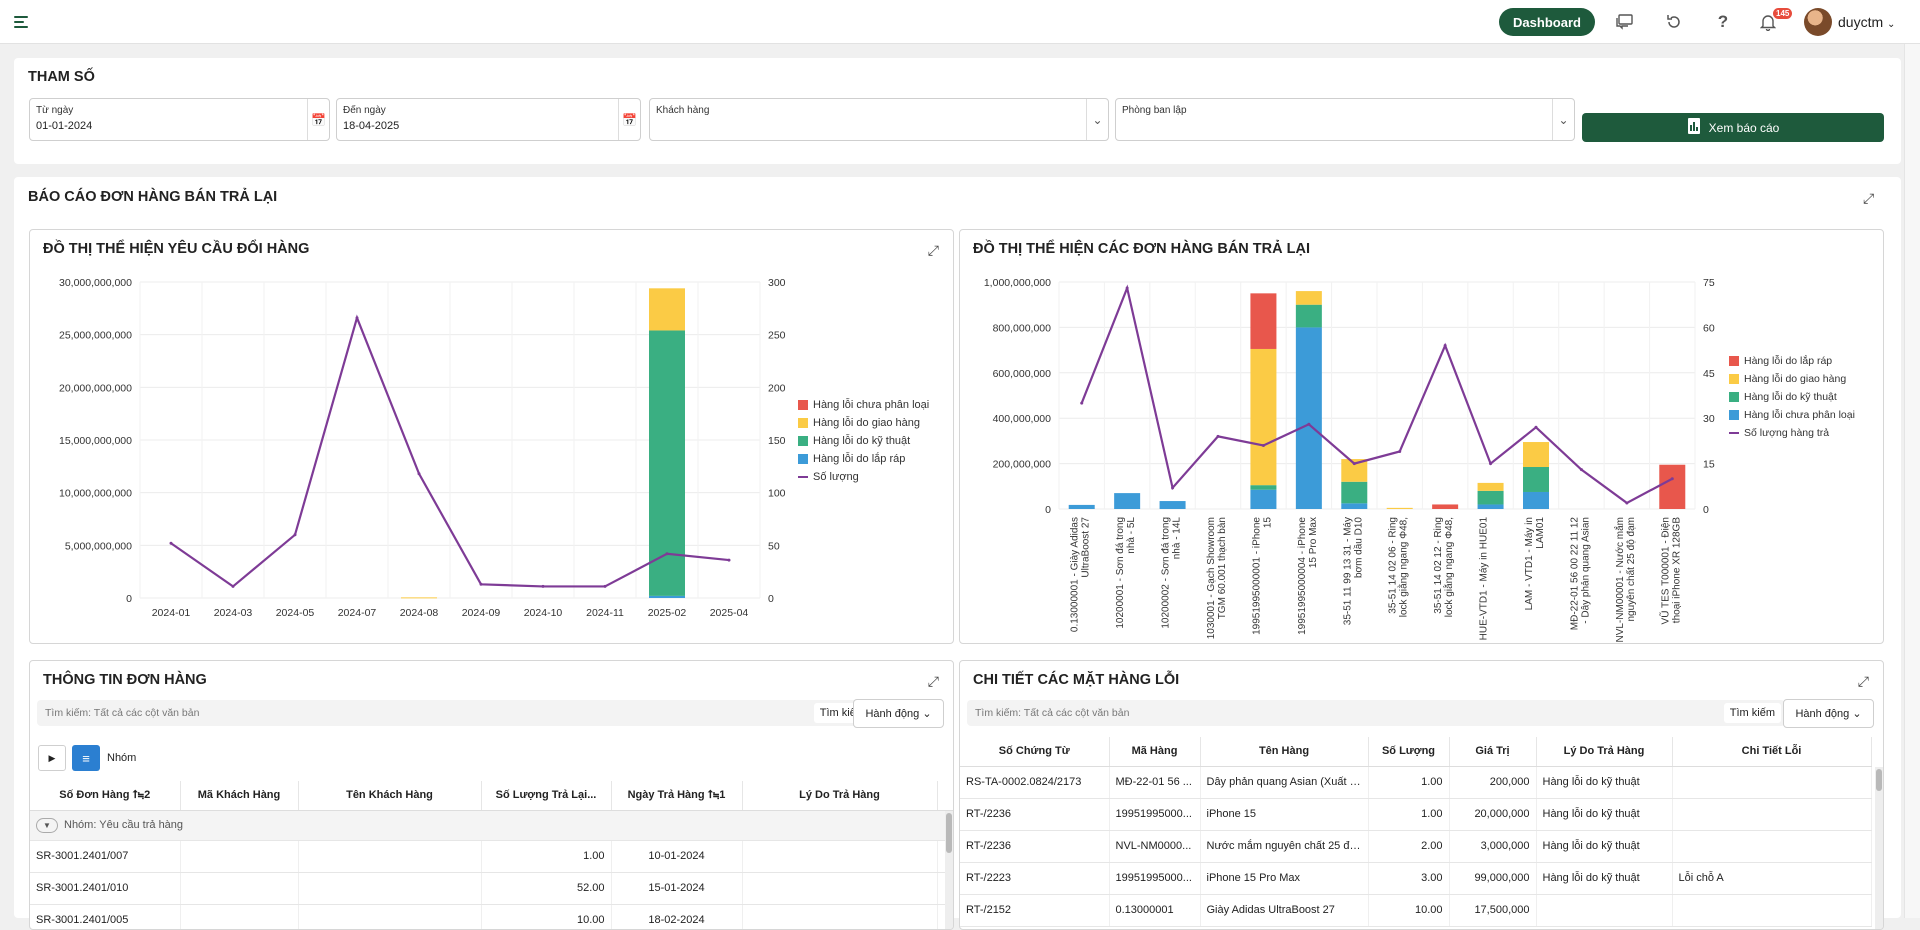  What do you see at coordinates (52, 758) in the screenshot?
I see `play-icon: ▶` at bounding box center [52, 758].